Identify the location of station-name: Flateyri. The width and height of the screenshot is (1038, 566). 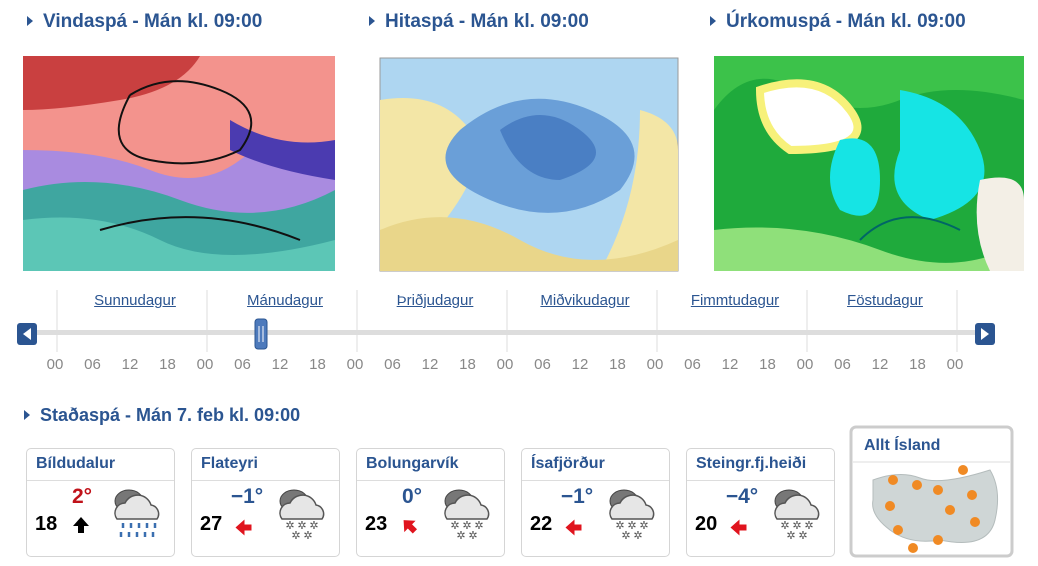
(229, 463).